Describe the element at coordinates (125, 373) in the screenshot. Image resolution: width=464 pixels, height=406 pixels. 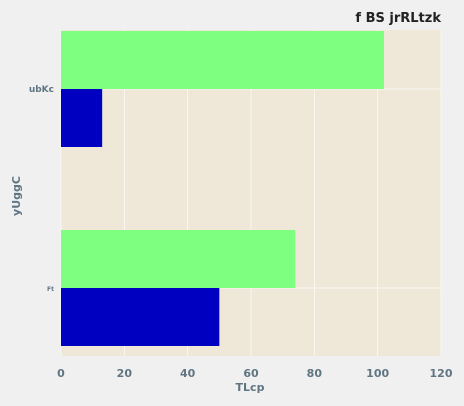
I see `x-tick-label: 20` at that location.